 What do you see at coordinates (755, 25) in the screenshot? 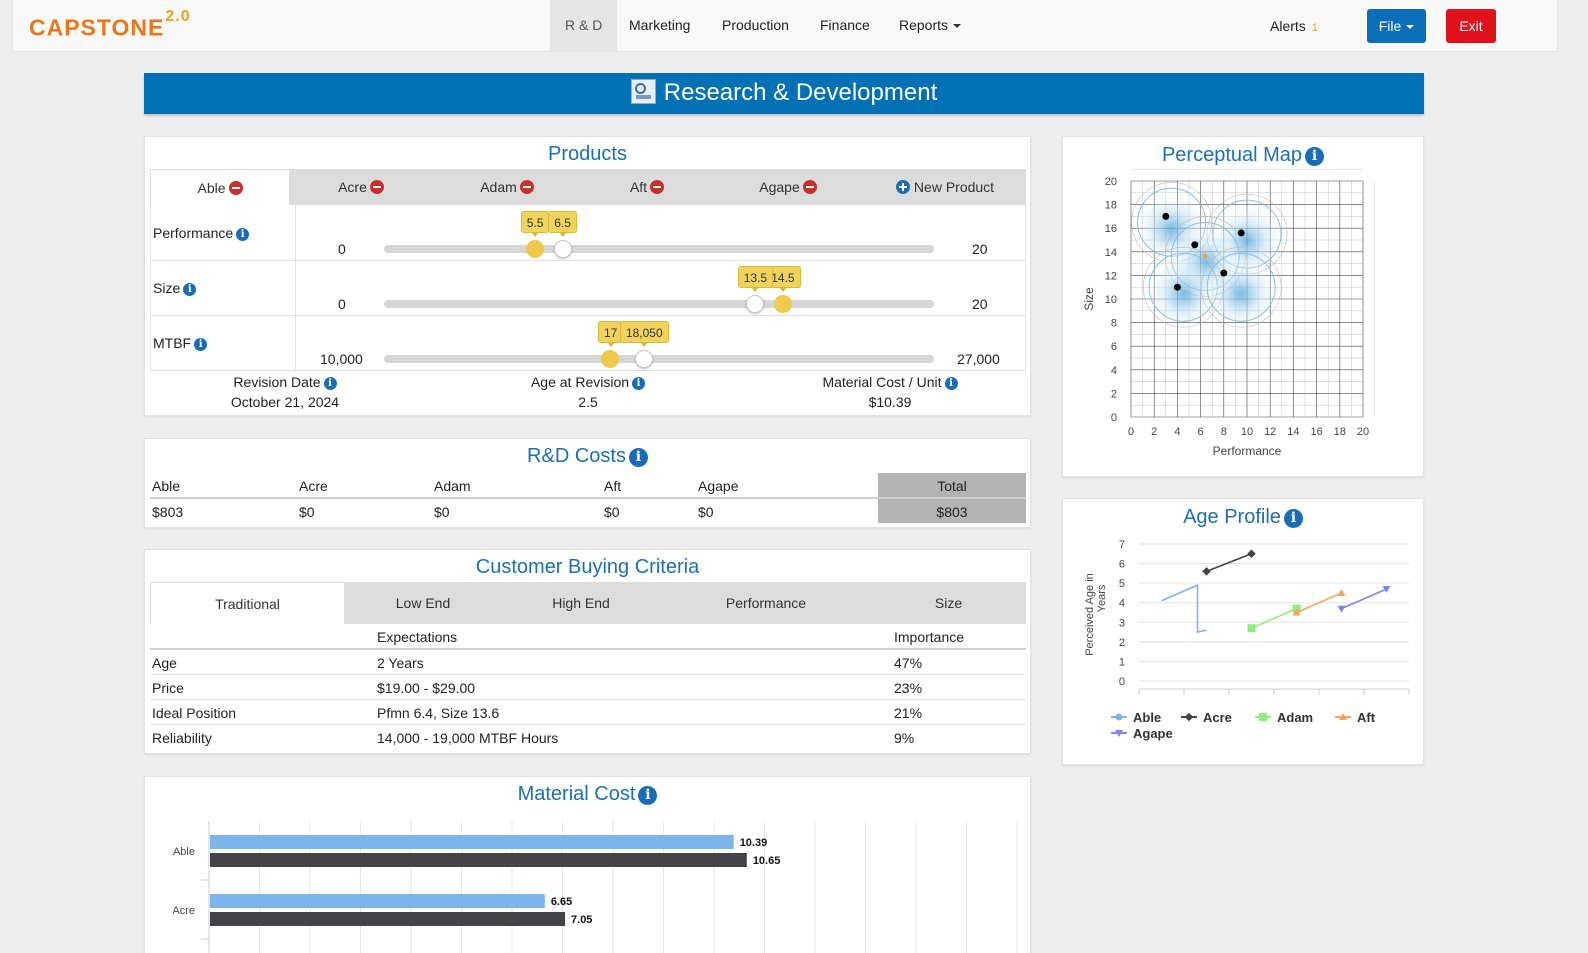
I see `nav-production: Production` at bounding box center [755, 25].